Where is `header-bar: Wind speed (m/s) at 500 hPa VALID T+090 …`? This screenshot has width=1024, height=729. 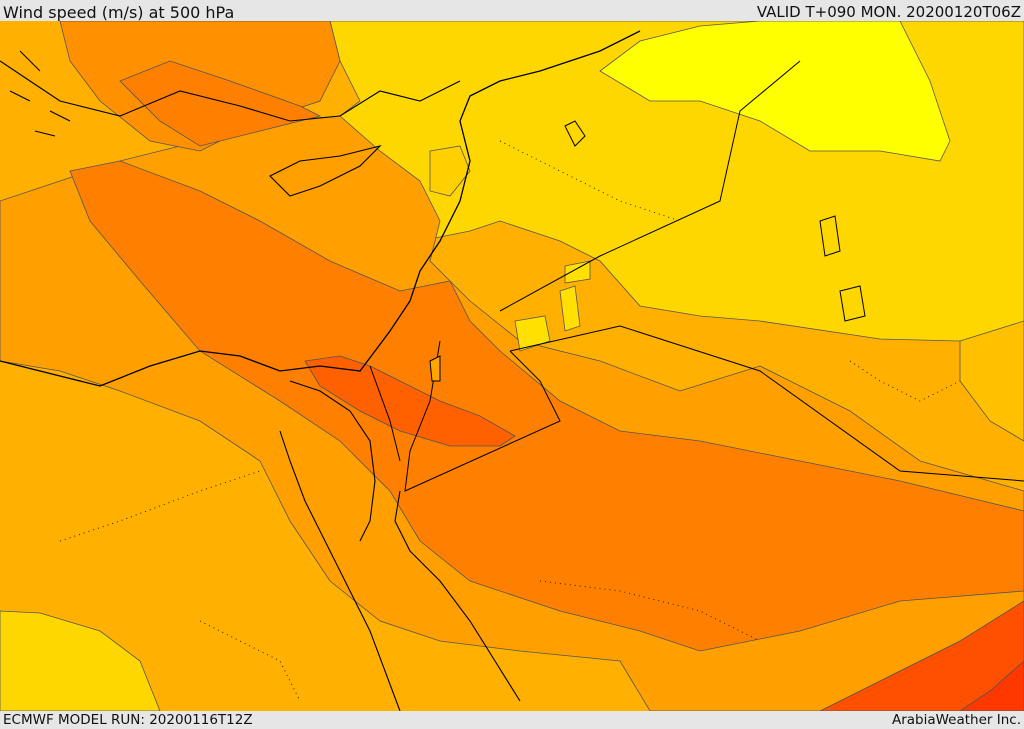
header-bar: Wind speed (m/s) at 500 hPa VALID T+090 … is located at coordinates (512, 11).